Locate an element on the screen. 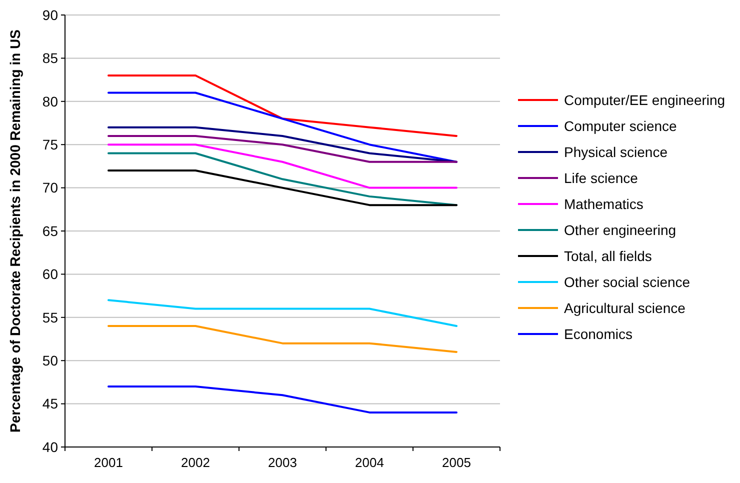  y-axis-title: Percentage of Doctorate Recipients in 2000 Remaining in US is located at coordinates (15, 231).